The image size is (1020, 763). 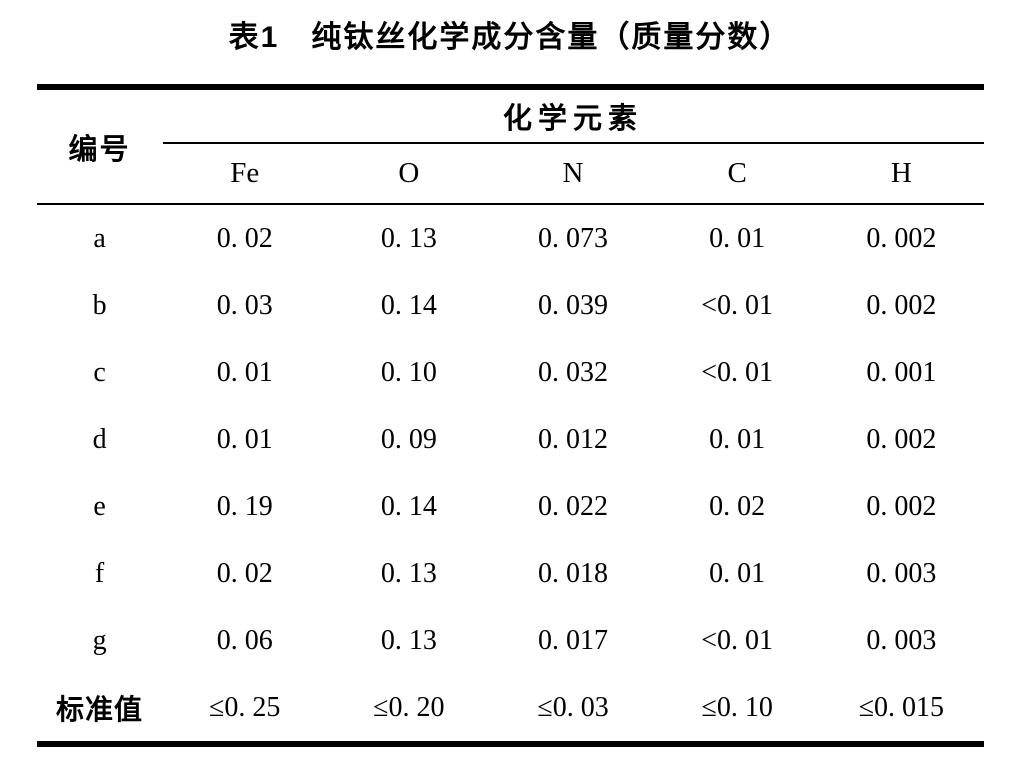 What do you see at coordinates (573, 506) in the screenshot?
I see `value-cell: 0. 022` at bounding box center [573, 506].